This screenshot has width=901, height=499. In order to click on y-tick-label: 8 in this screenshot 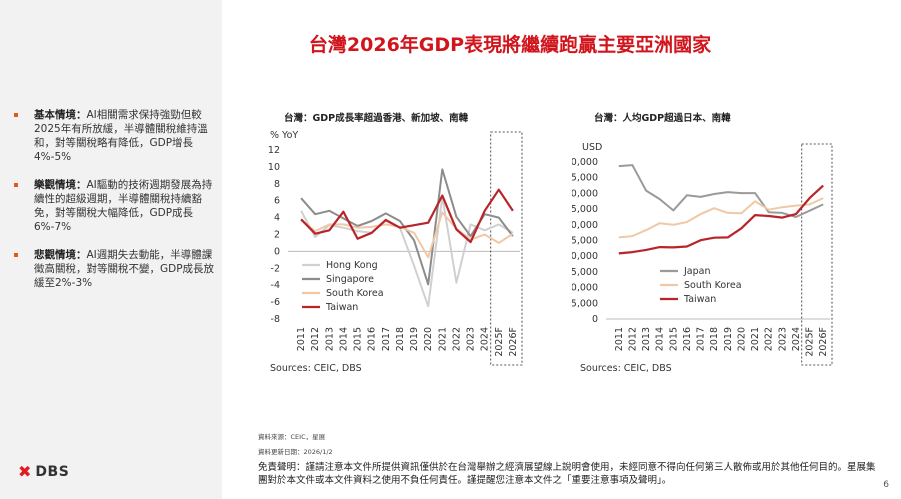, I will do `click(277, 184)`.